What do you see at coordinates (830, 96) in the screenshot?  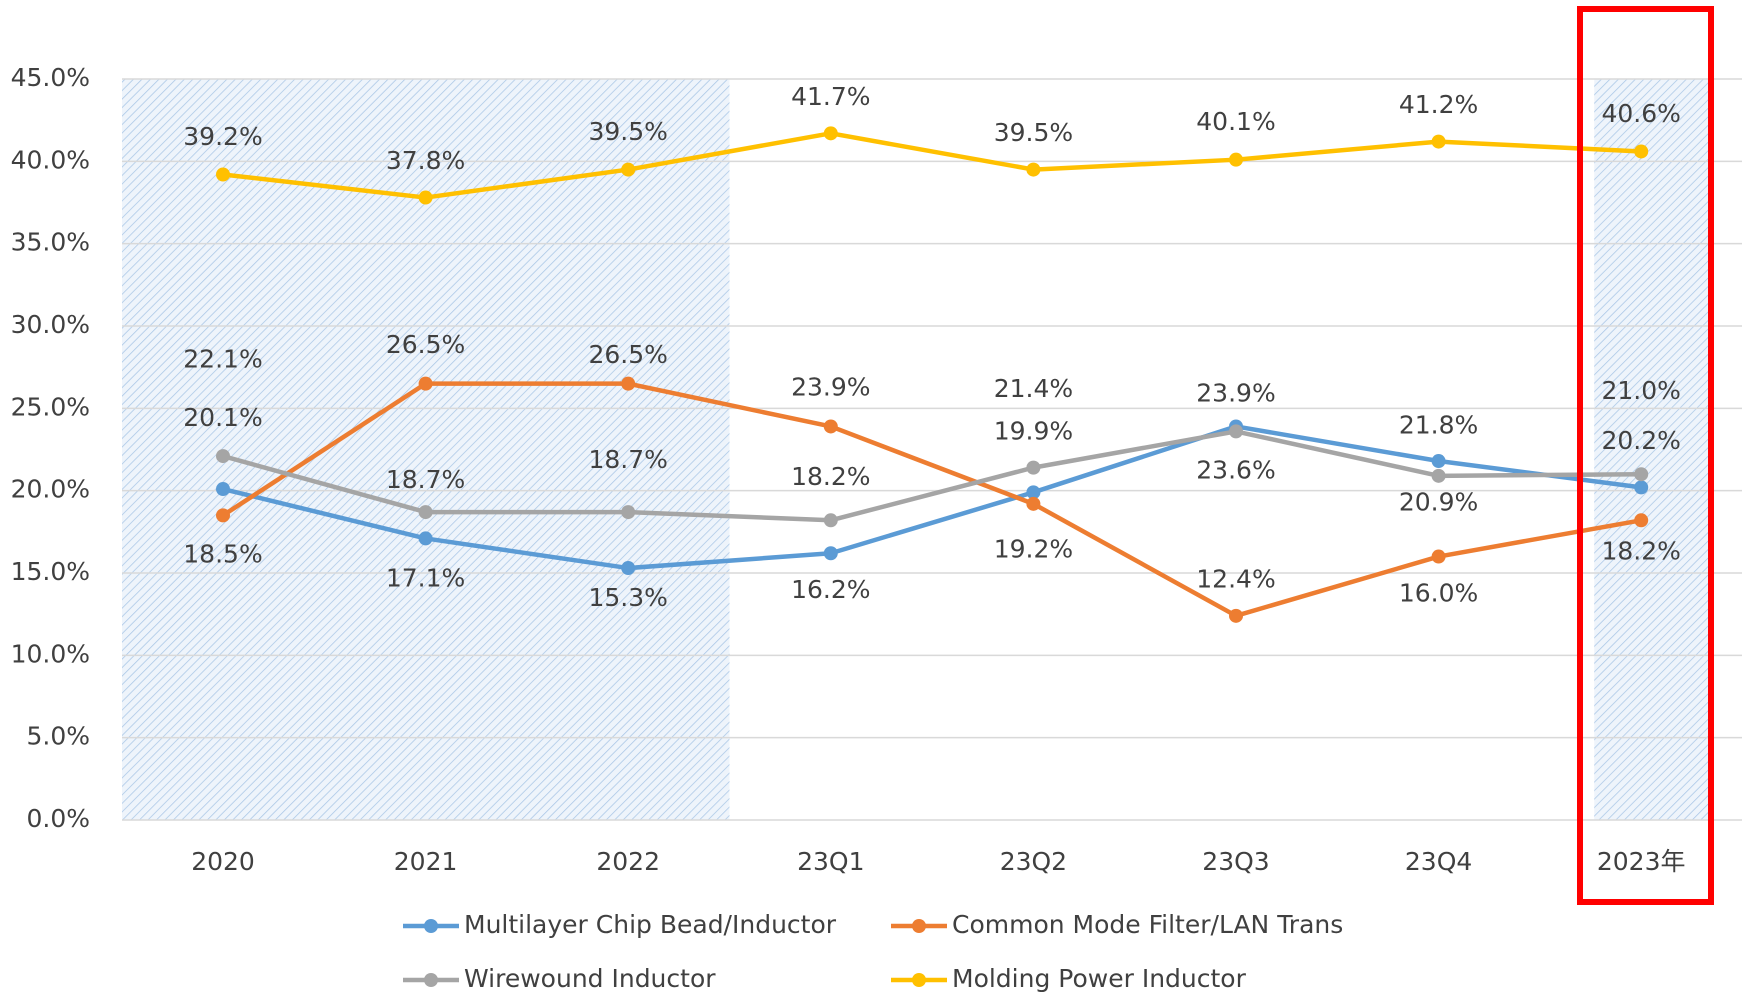 I see `data-label: 41.7%` at bounding box center [830, 96].